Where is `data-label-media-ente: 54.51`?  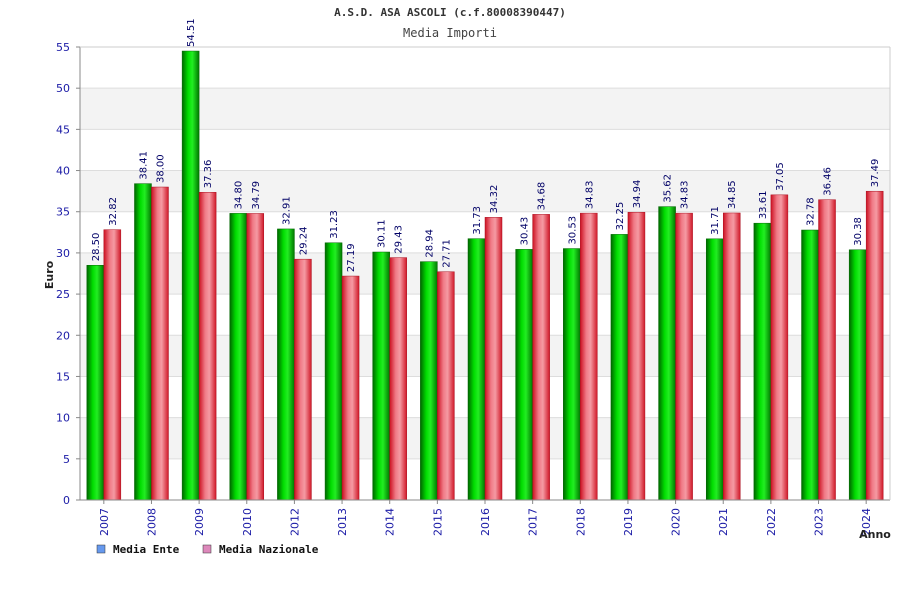
data-label-media-ente: 54.51 is located at coordinates (191, 32).